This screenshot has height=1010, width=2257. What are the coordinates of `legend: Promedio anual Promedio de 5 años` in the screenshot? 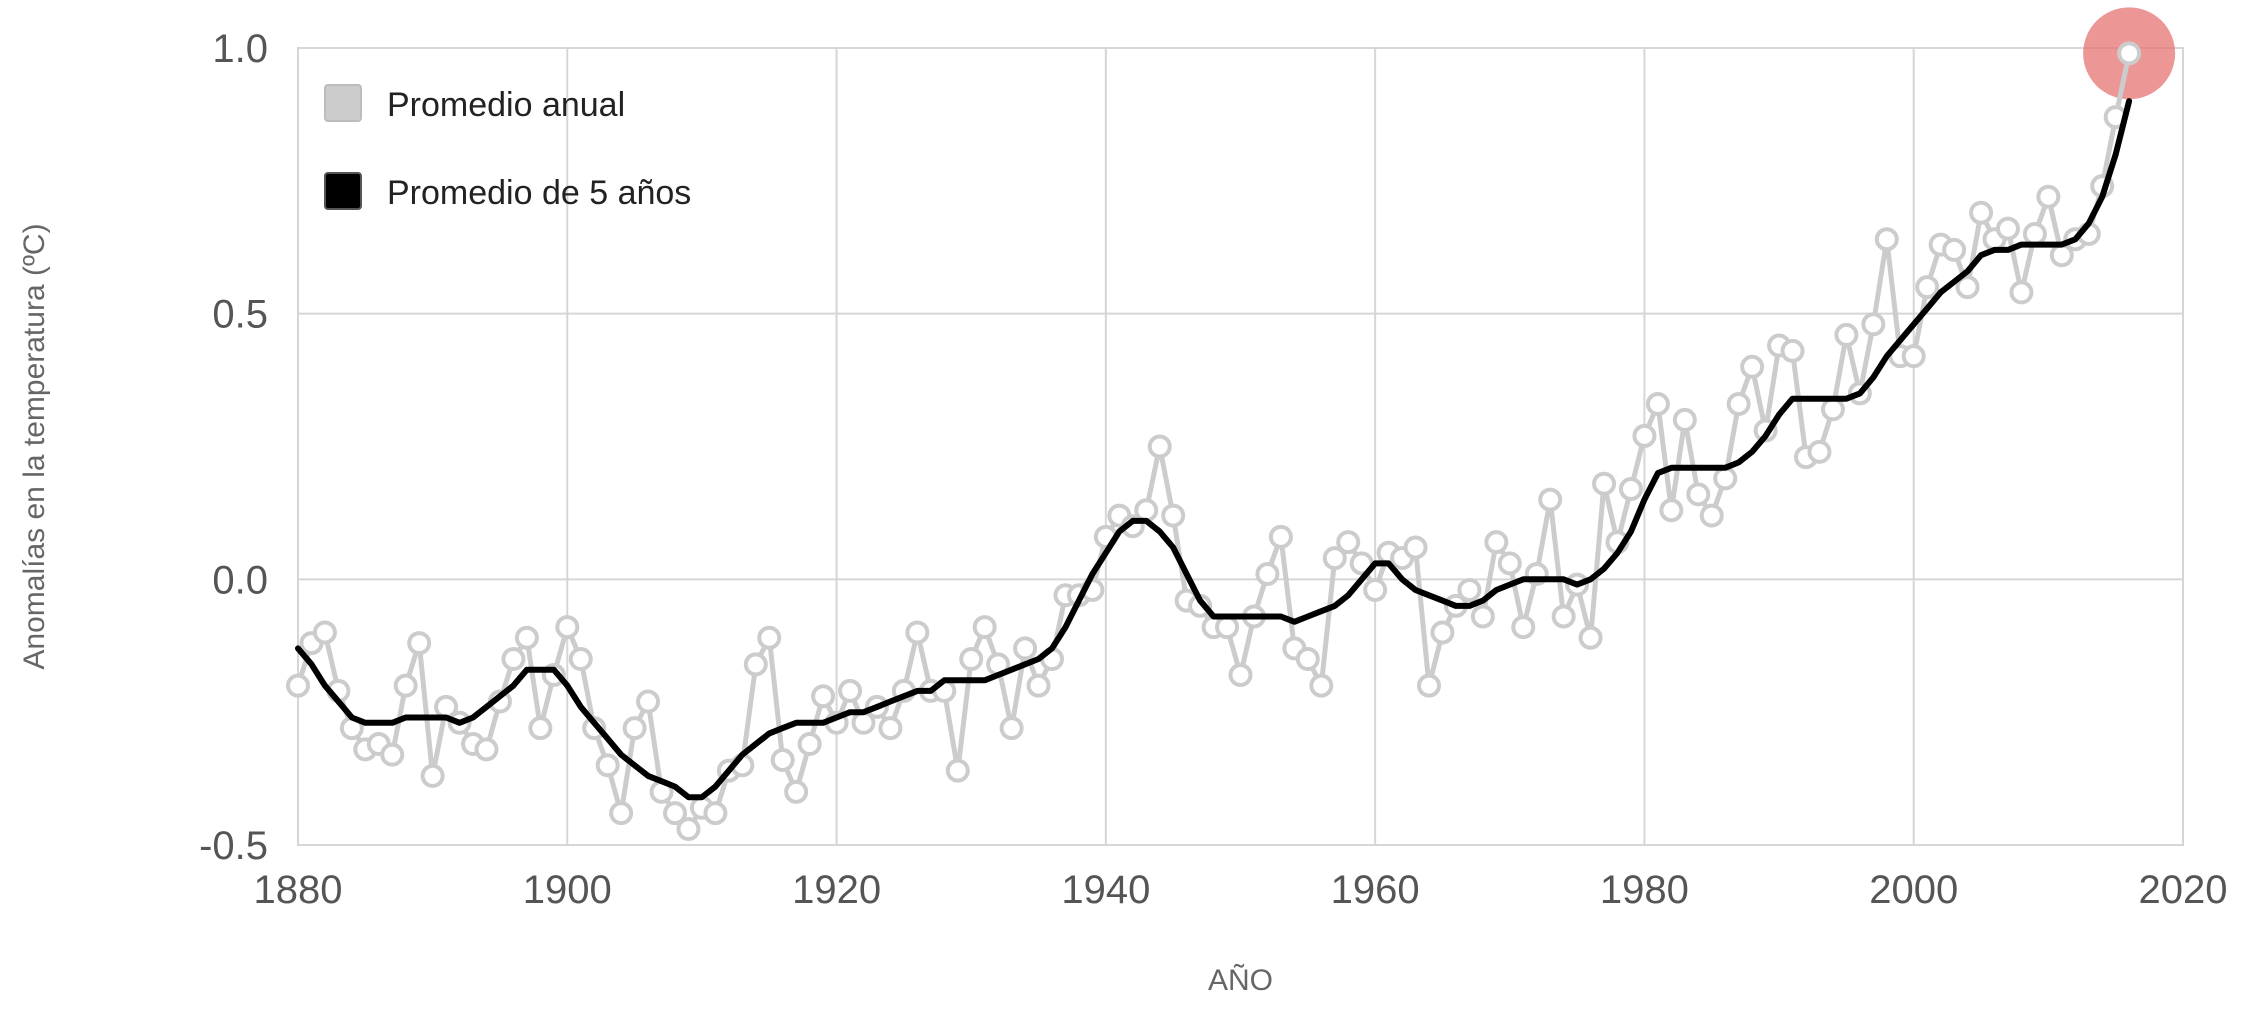 It's located at (507, 148).